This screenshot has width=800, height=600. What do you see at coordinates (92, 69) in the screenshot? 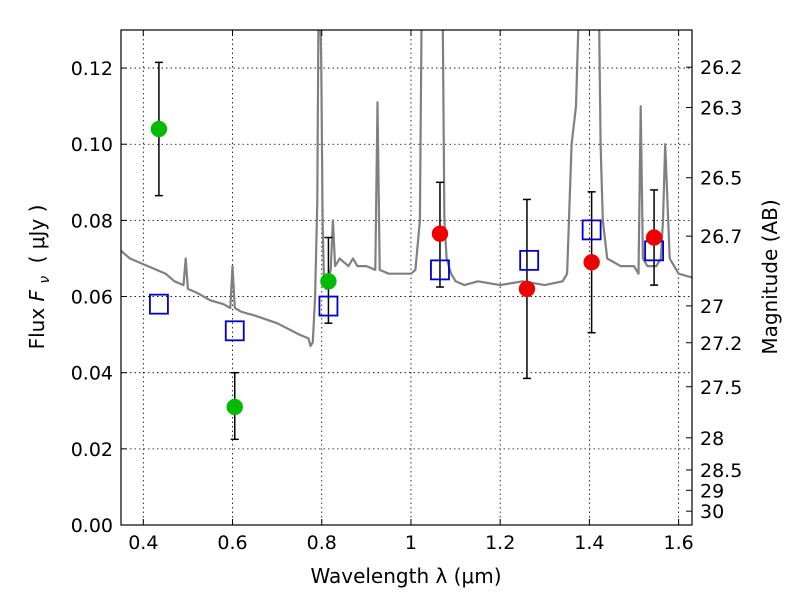
I see `y-tick-label: 0.12` at bounding box center [92, 69].